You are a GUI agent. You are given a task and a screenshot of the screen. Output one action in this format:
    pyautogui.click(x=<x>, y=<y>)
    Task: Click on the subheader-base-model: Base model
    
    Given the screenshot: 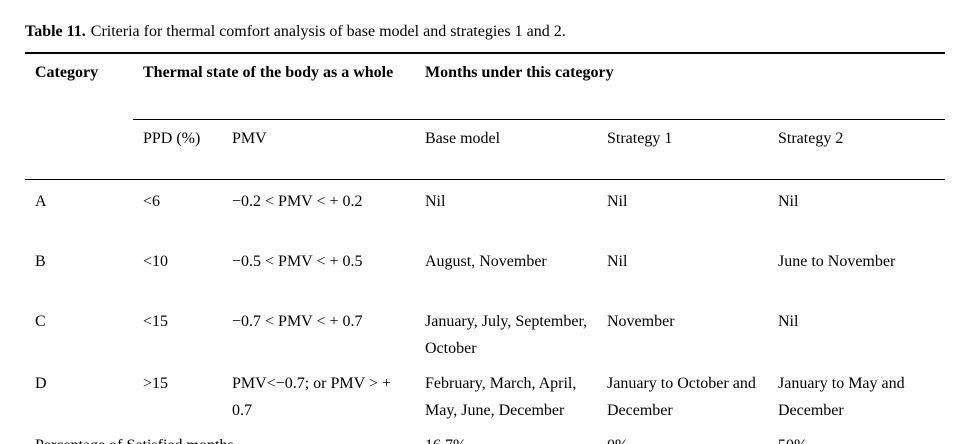 What is the action you would take?
    pyautogui.click(x=506, y=149)
    